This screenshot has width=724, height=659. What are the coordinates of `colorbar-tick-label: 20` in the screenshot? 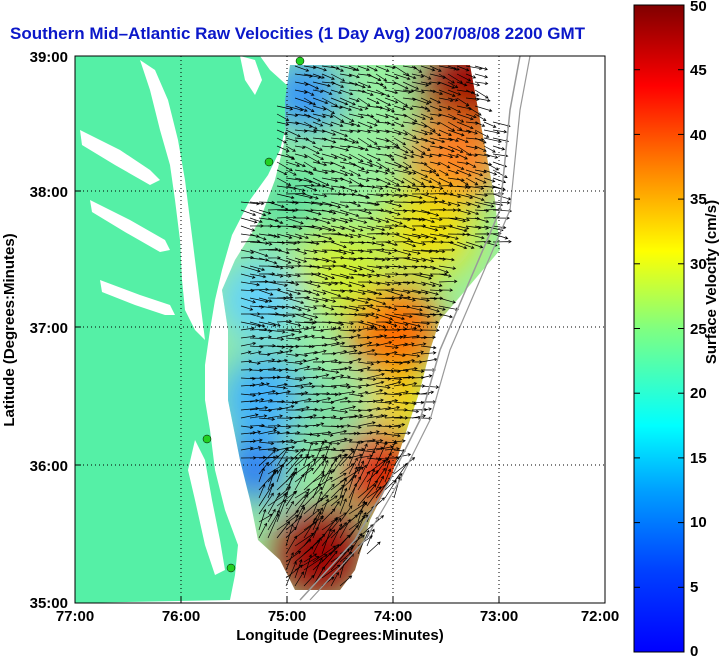 It's located at (698, 393).